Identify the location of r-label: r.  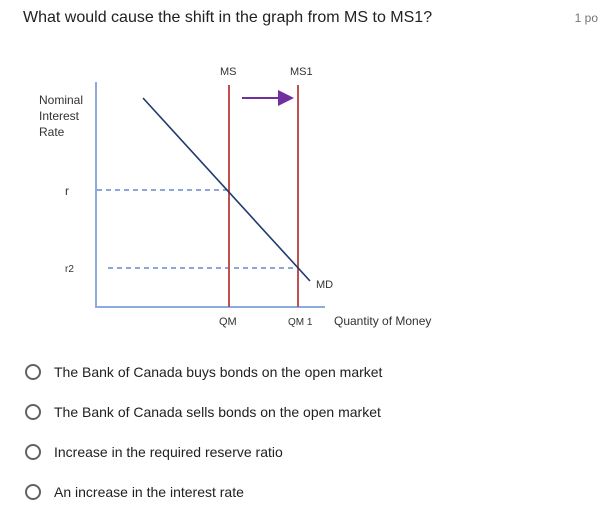
(67, 191).